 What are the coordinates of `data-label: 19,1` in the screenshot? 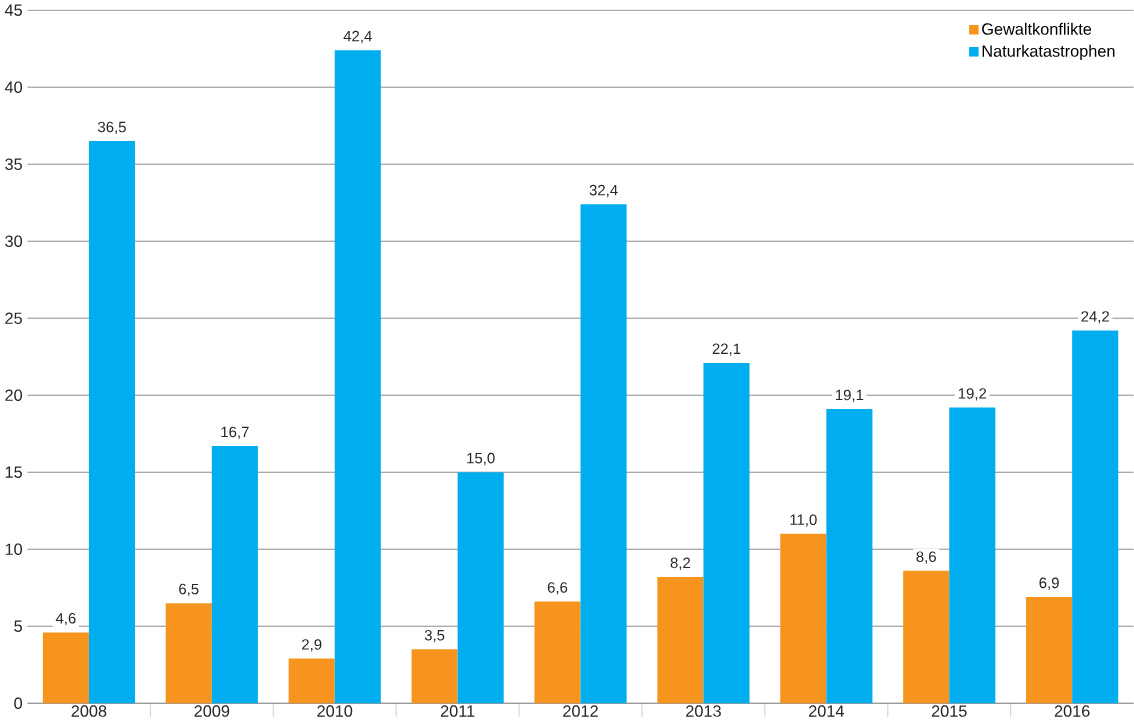 It's located at (849, 395).